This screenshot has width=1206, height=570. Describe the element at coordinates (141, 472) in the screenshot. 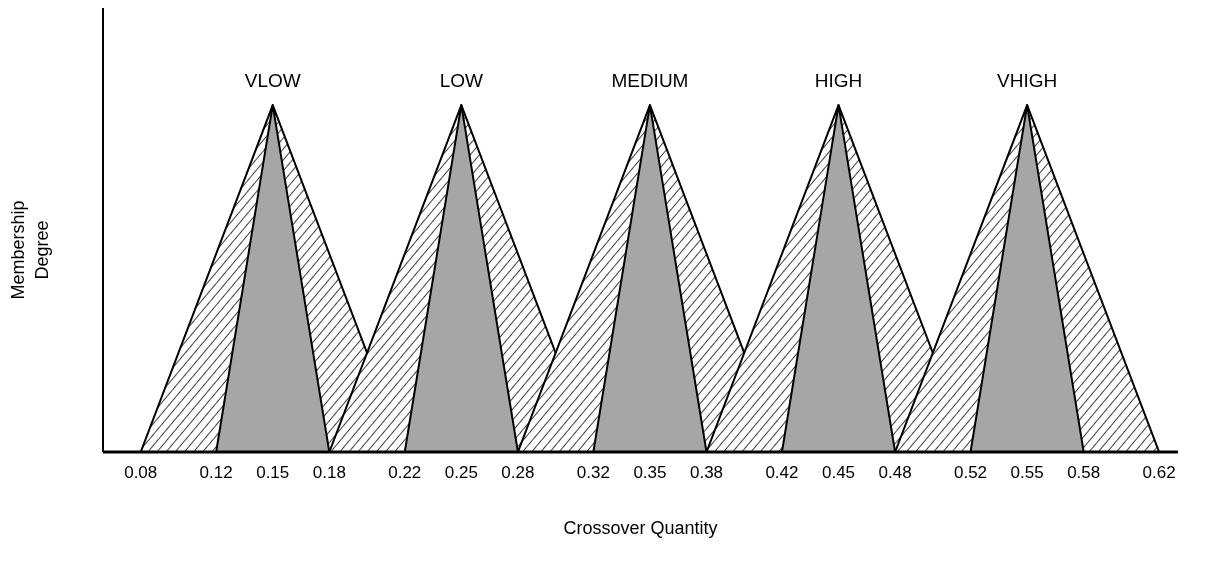

I see `x-tick-label: 0.08` at that location.